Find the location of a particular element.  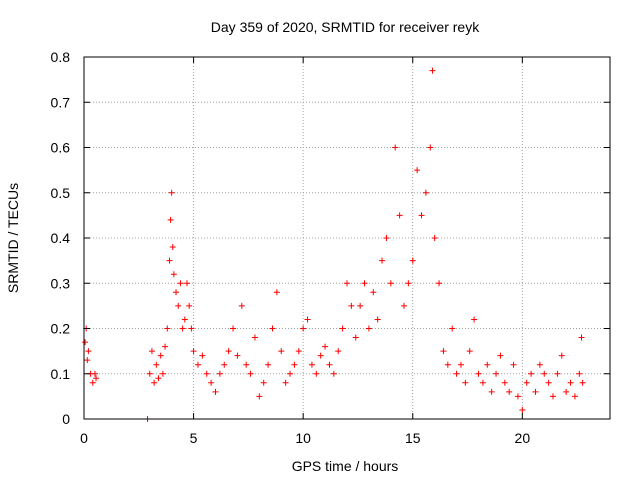

y-tick-label: 0.1 is located at coordinates (61, 374).